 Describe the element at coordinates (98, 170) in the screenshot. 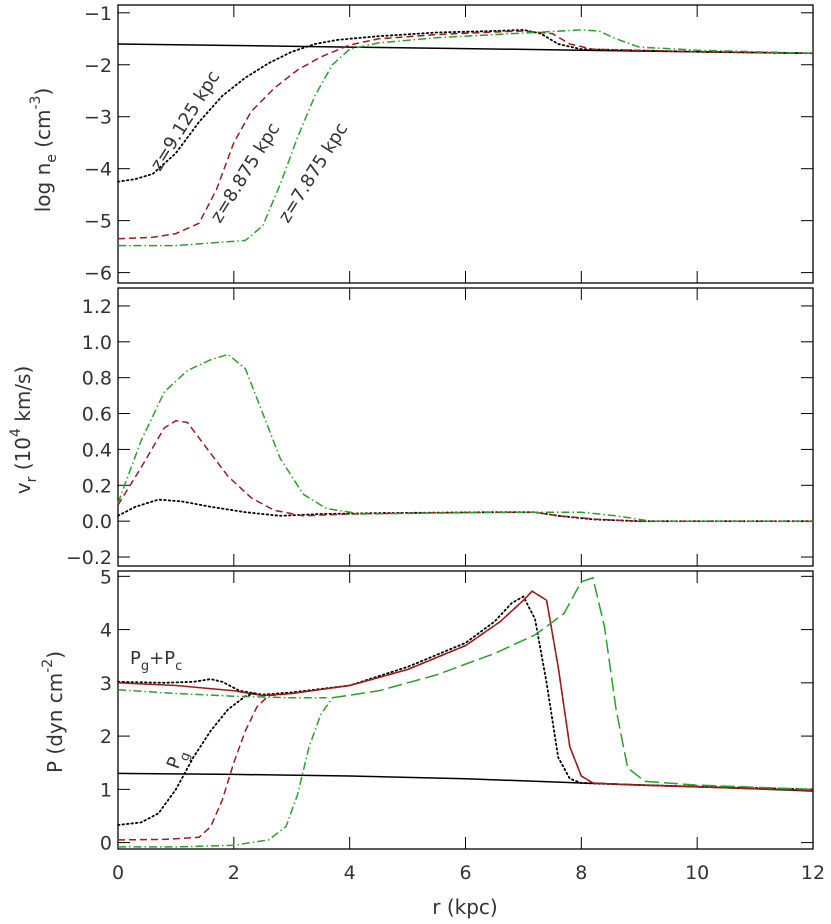

I see `y-tick-label: −4` at that location.